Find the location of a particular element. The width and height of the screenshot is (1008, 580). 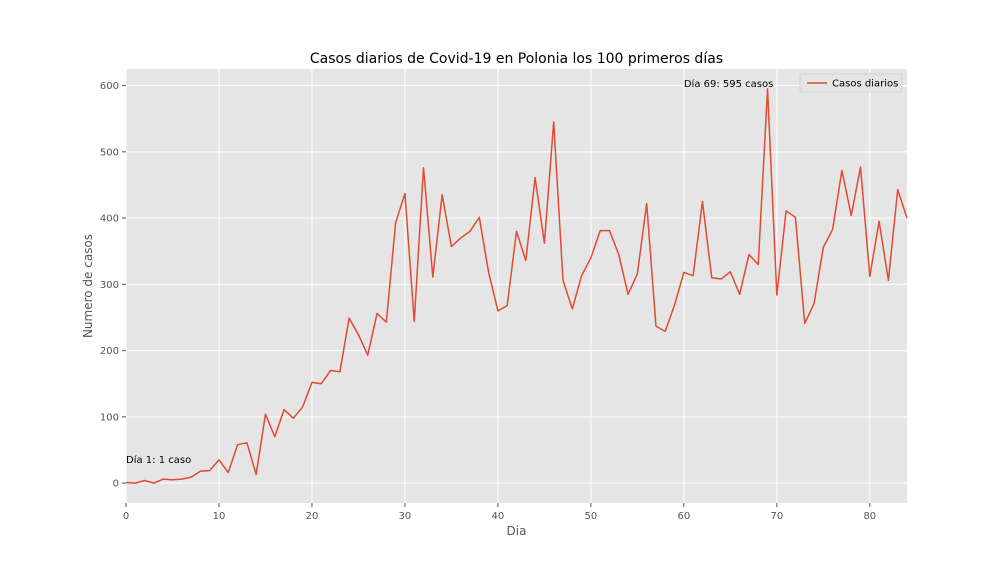

y-tick-label: 400 is located at coordinates (109, 219).